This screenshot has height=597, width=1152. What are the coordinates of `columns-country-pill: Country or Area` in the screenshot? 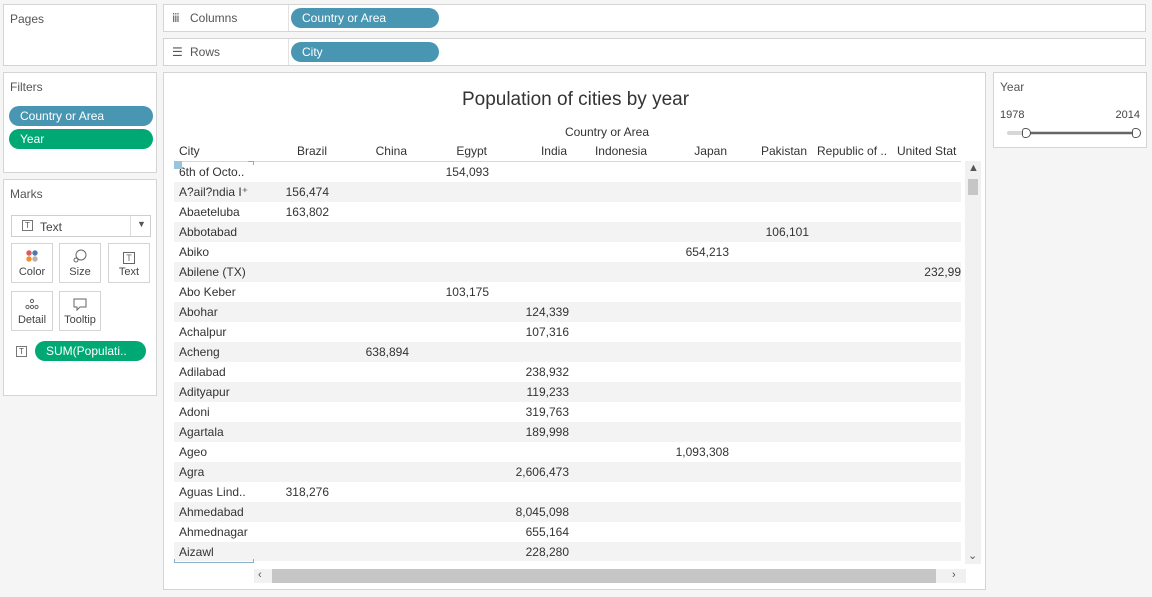 It's located at (365, 18).